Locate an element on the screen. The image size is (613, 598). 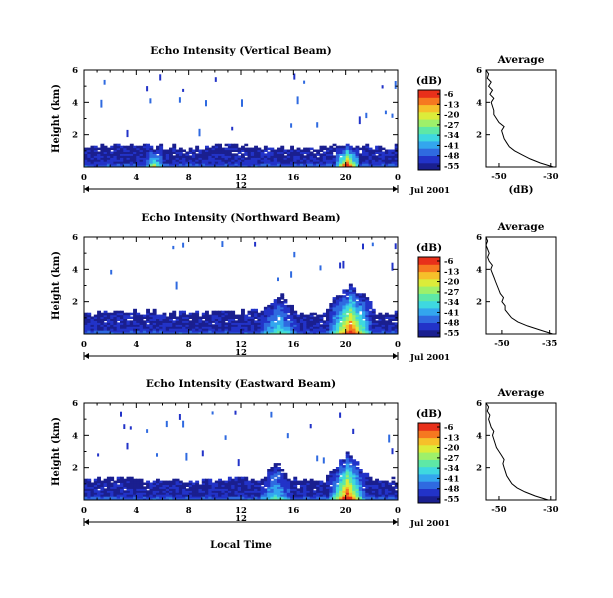
x-tick-label: 20 is located at coordinates (346, 511).